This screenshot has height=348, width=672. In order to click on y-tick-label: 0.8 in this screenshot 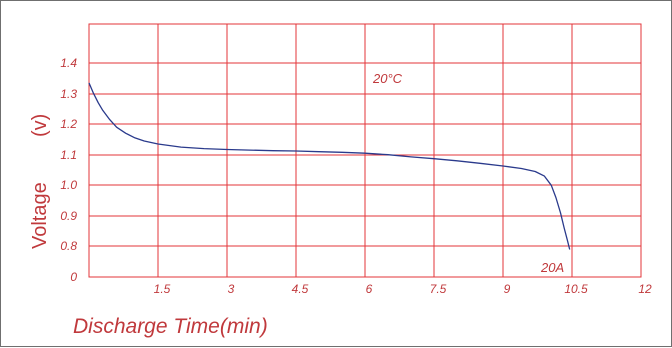, I will do `click(68, 246)`.